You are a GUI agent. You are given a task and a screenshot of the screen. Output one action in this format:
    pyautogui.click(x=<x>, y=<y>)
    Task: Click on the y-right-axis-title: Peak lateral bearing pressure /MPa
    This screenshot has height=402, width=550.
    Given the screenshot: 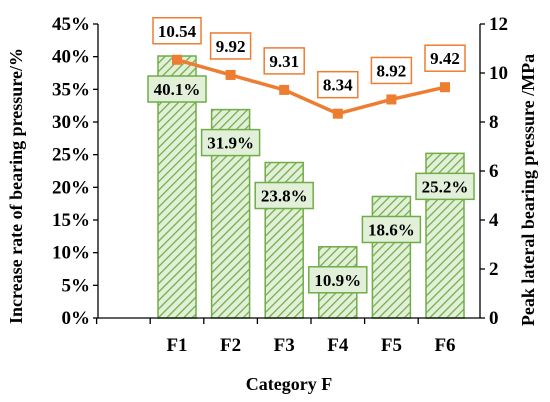 What is the action you would take?
    pyautogui.click(x=528, y=190)
    